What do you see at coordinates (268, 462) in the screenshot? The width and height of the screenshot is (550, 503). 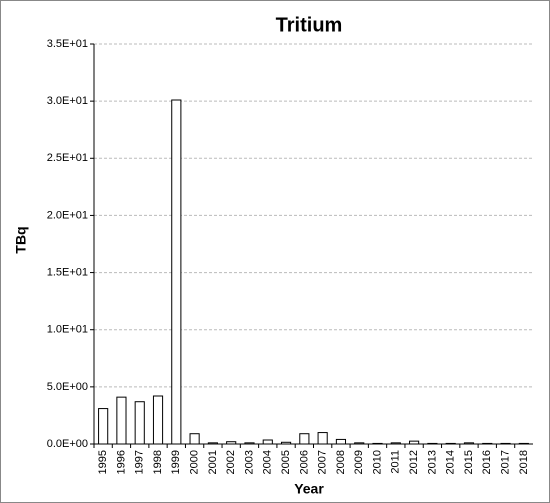 I see `x-tick-label: 2004` at bounding box center [268, 462].